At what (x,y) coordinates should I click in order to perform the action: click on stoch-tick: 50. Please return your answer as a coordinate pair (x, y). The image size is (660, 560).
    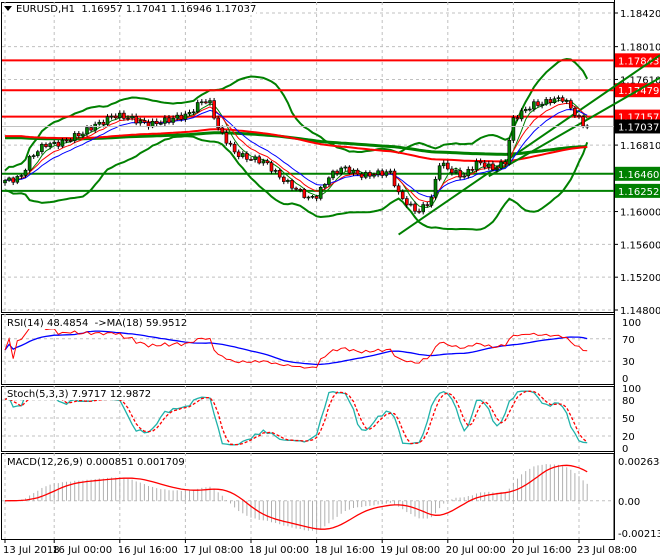
    Looking at the image, I should click on (628, 419).